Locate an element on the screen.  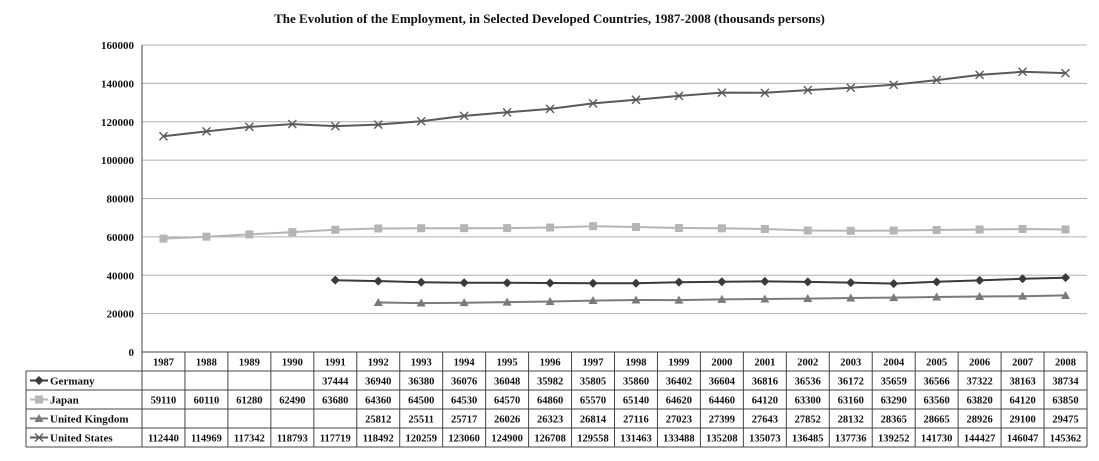
table-cell-value: 28926 is located at coordinates (979, 420).